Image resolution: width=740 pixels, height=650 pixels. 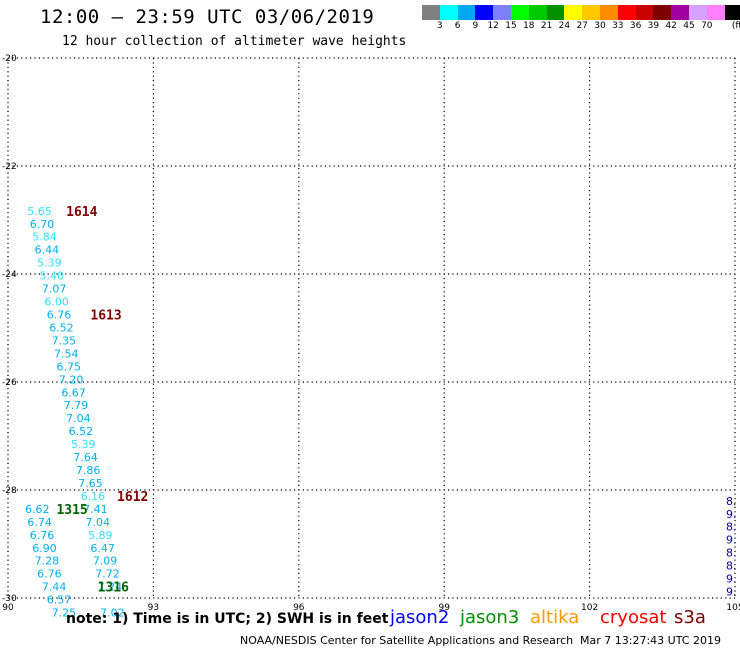 I want to click on color-scale-label: 42, so click(x=671, y=26).